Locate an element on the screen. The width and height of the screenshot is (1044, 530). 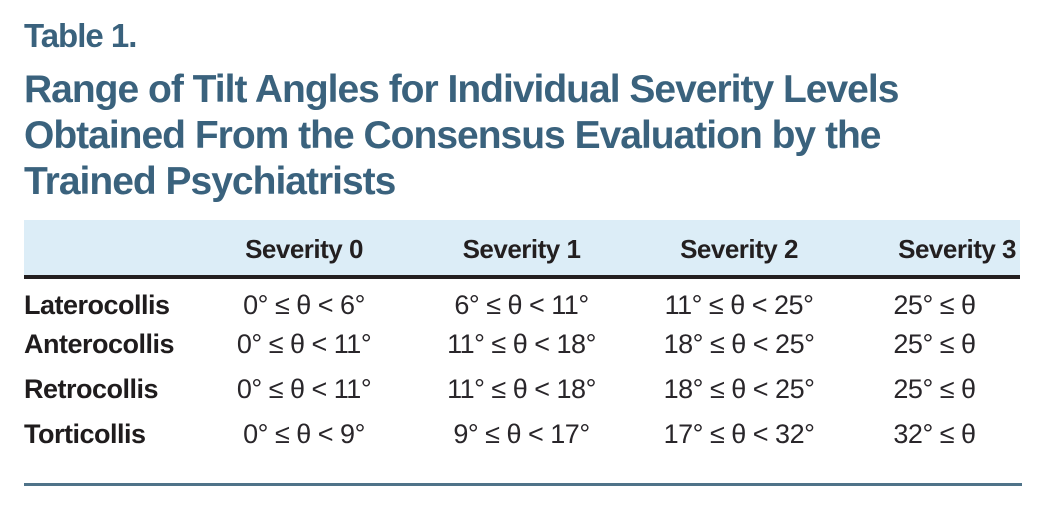
column-header-empty is located at coordinates (109, 250).